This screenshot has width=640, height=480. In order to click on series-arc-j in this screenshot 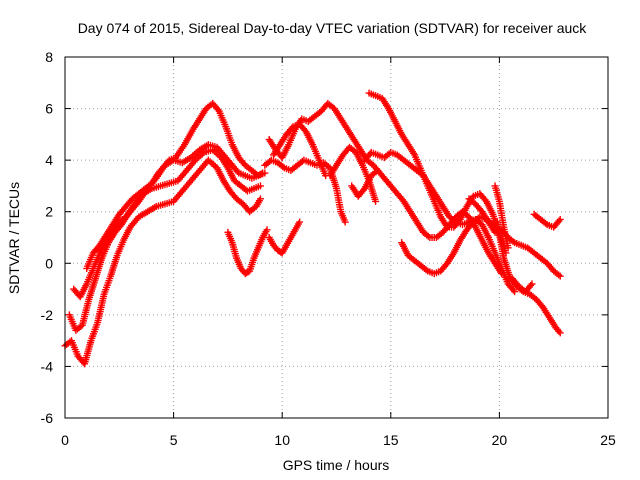, I will do `click(353, 174)`.